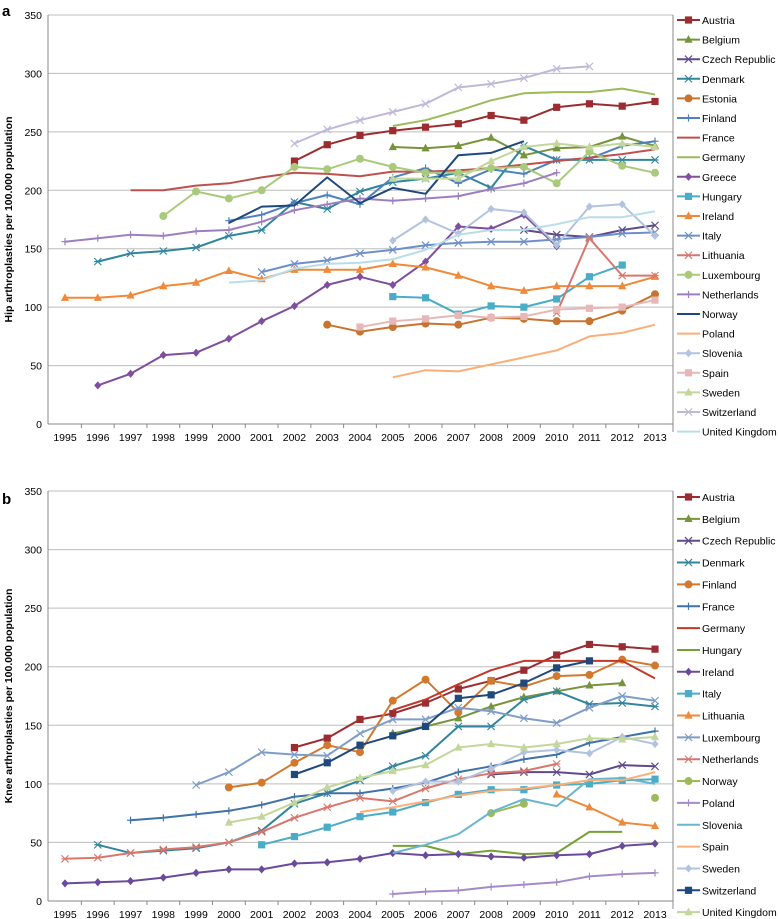  I want to click on y-tick-label: 300, so click(33, 551).